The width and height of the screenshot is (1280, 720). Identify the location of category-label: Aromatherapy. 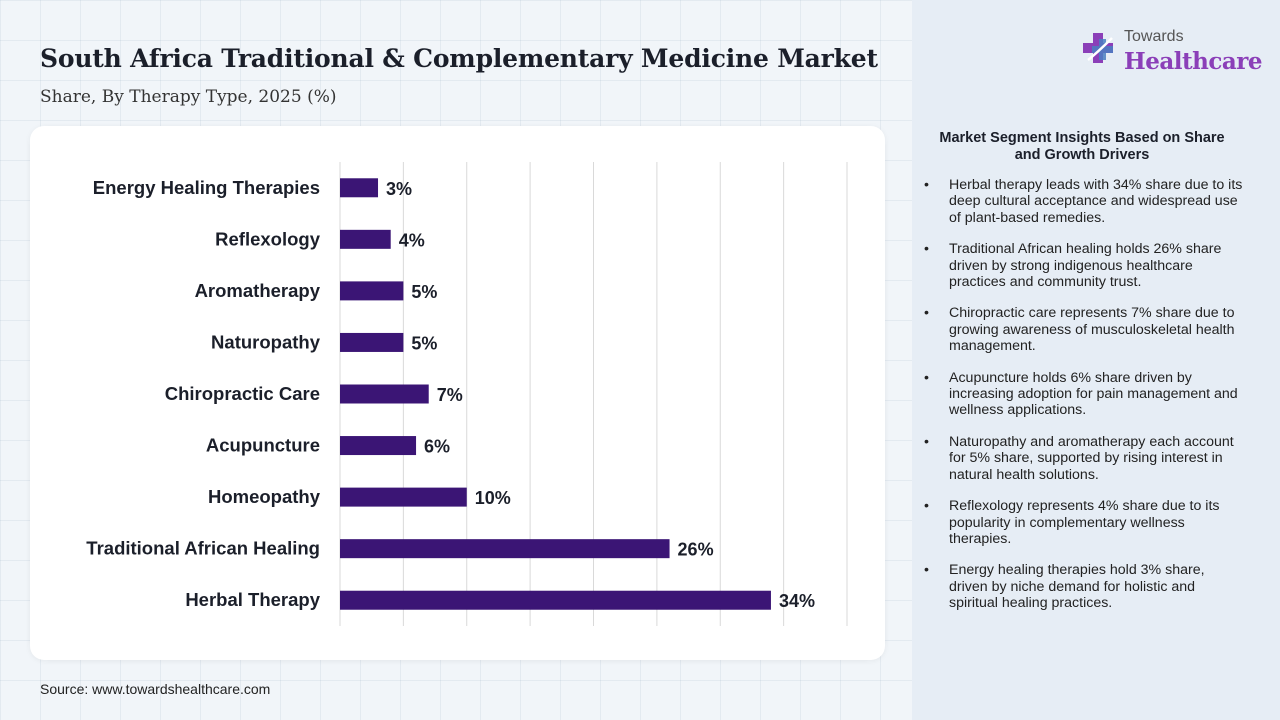
(258, 290).